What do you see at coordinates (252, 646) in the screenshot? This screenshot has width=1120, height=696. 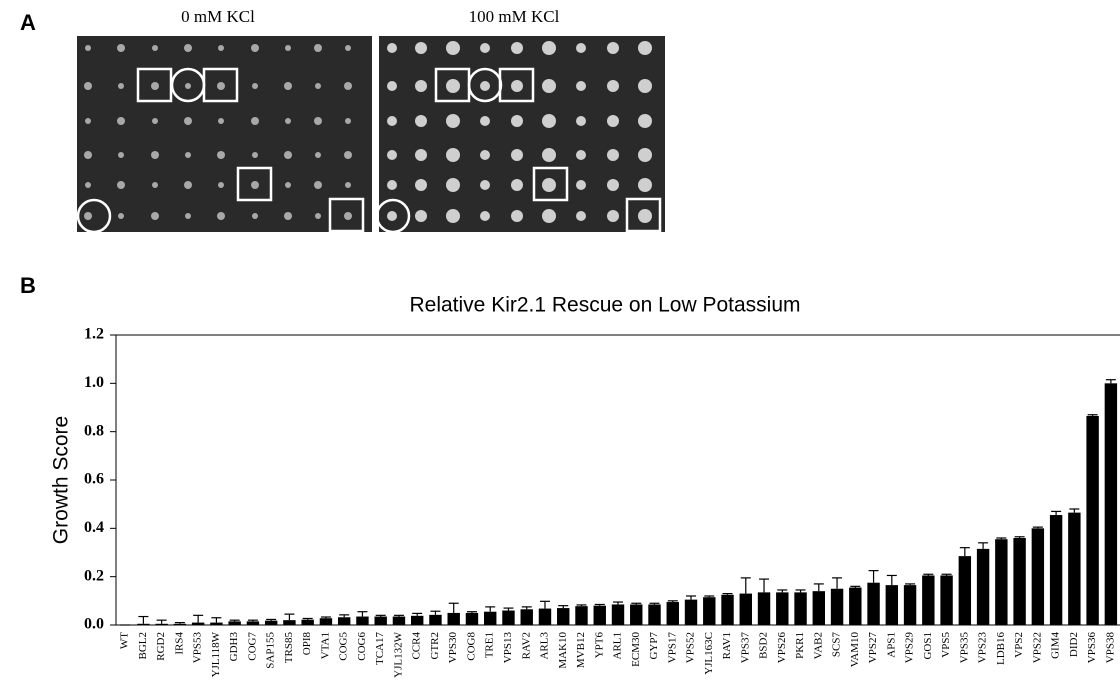 I see `x-tick-label: COG7` at bounding box center [252, 646].